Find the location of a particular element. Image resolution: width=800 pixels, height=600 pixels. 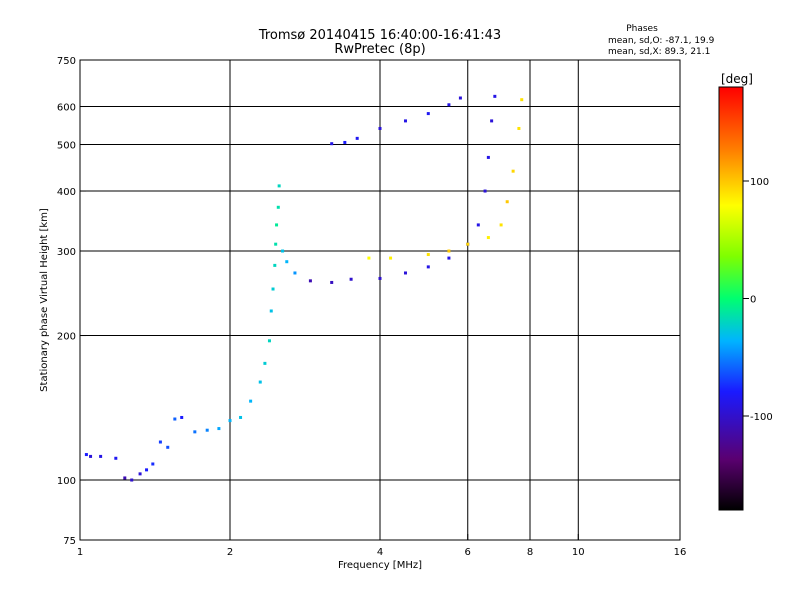

y-tick-label: 300 is located at coordinates (66, 252).